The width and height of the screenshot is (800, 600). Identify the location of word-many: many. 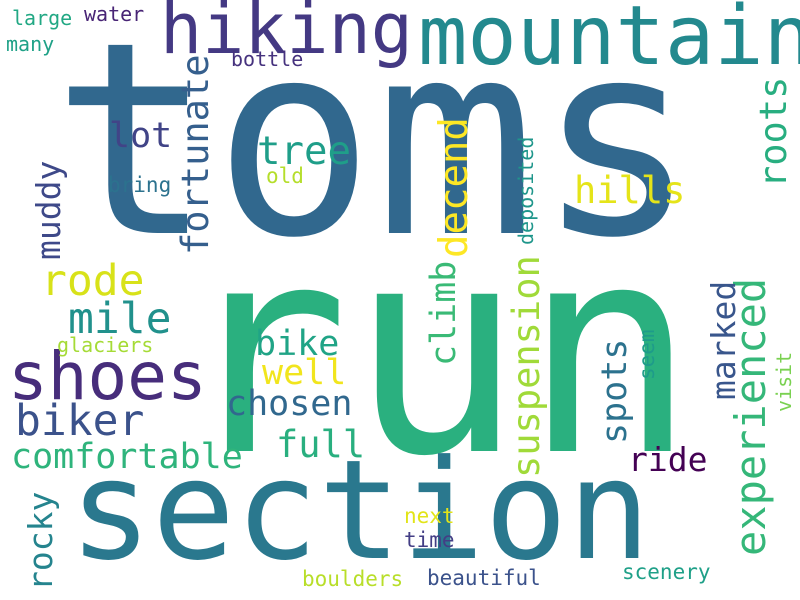
(30, 44).